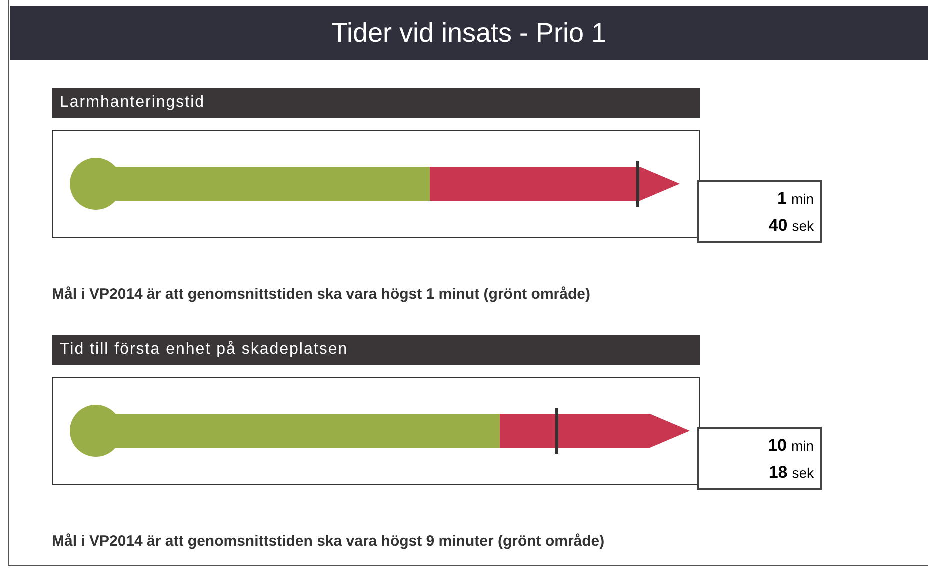 The height and width of the screenshot is (569, 928). I want to click on text: Mål i VP2014 är att genomsnittstiden ska vara högst 1 minut (grönt område), so click(321, 294).